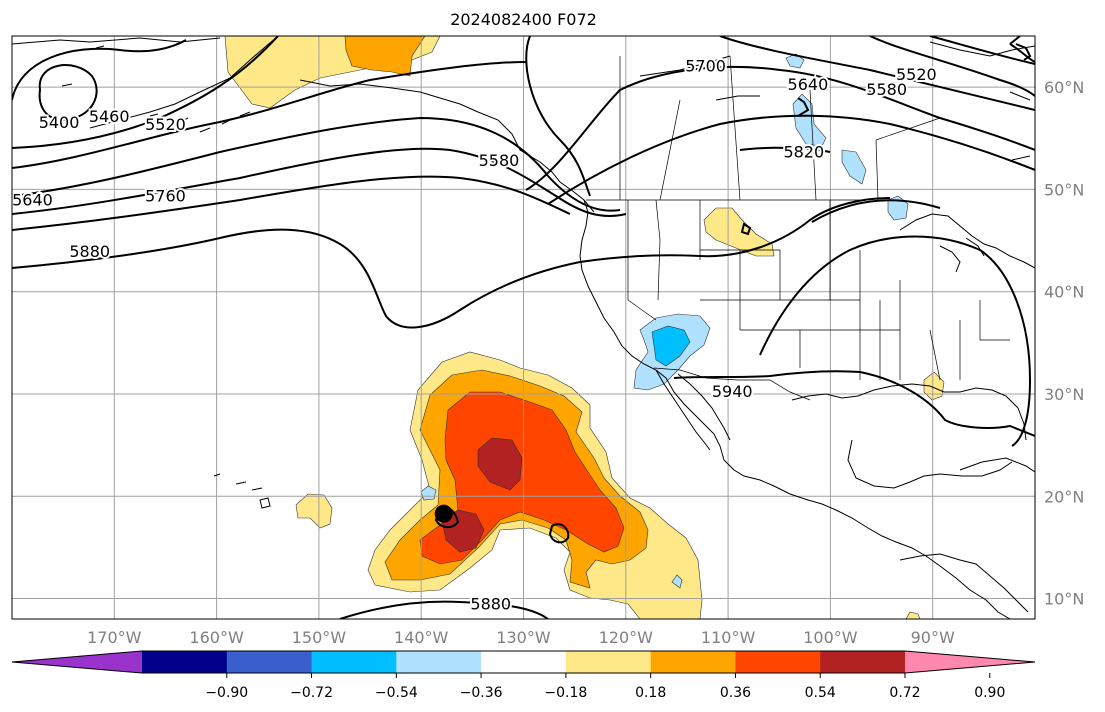 Image resolution: width=1105 pixels, height=712 pixels. I want to click on contour-label: 5460, so click(109, 116).